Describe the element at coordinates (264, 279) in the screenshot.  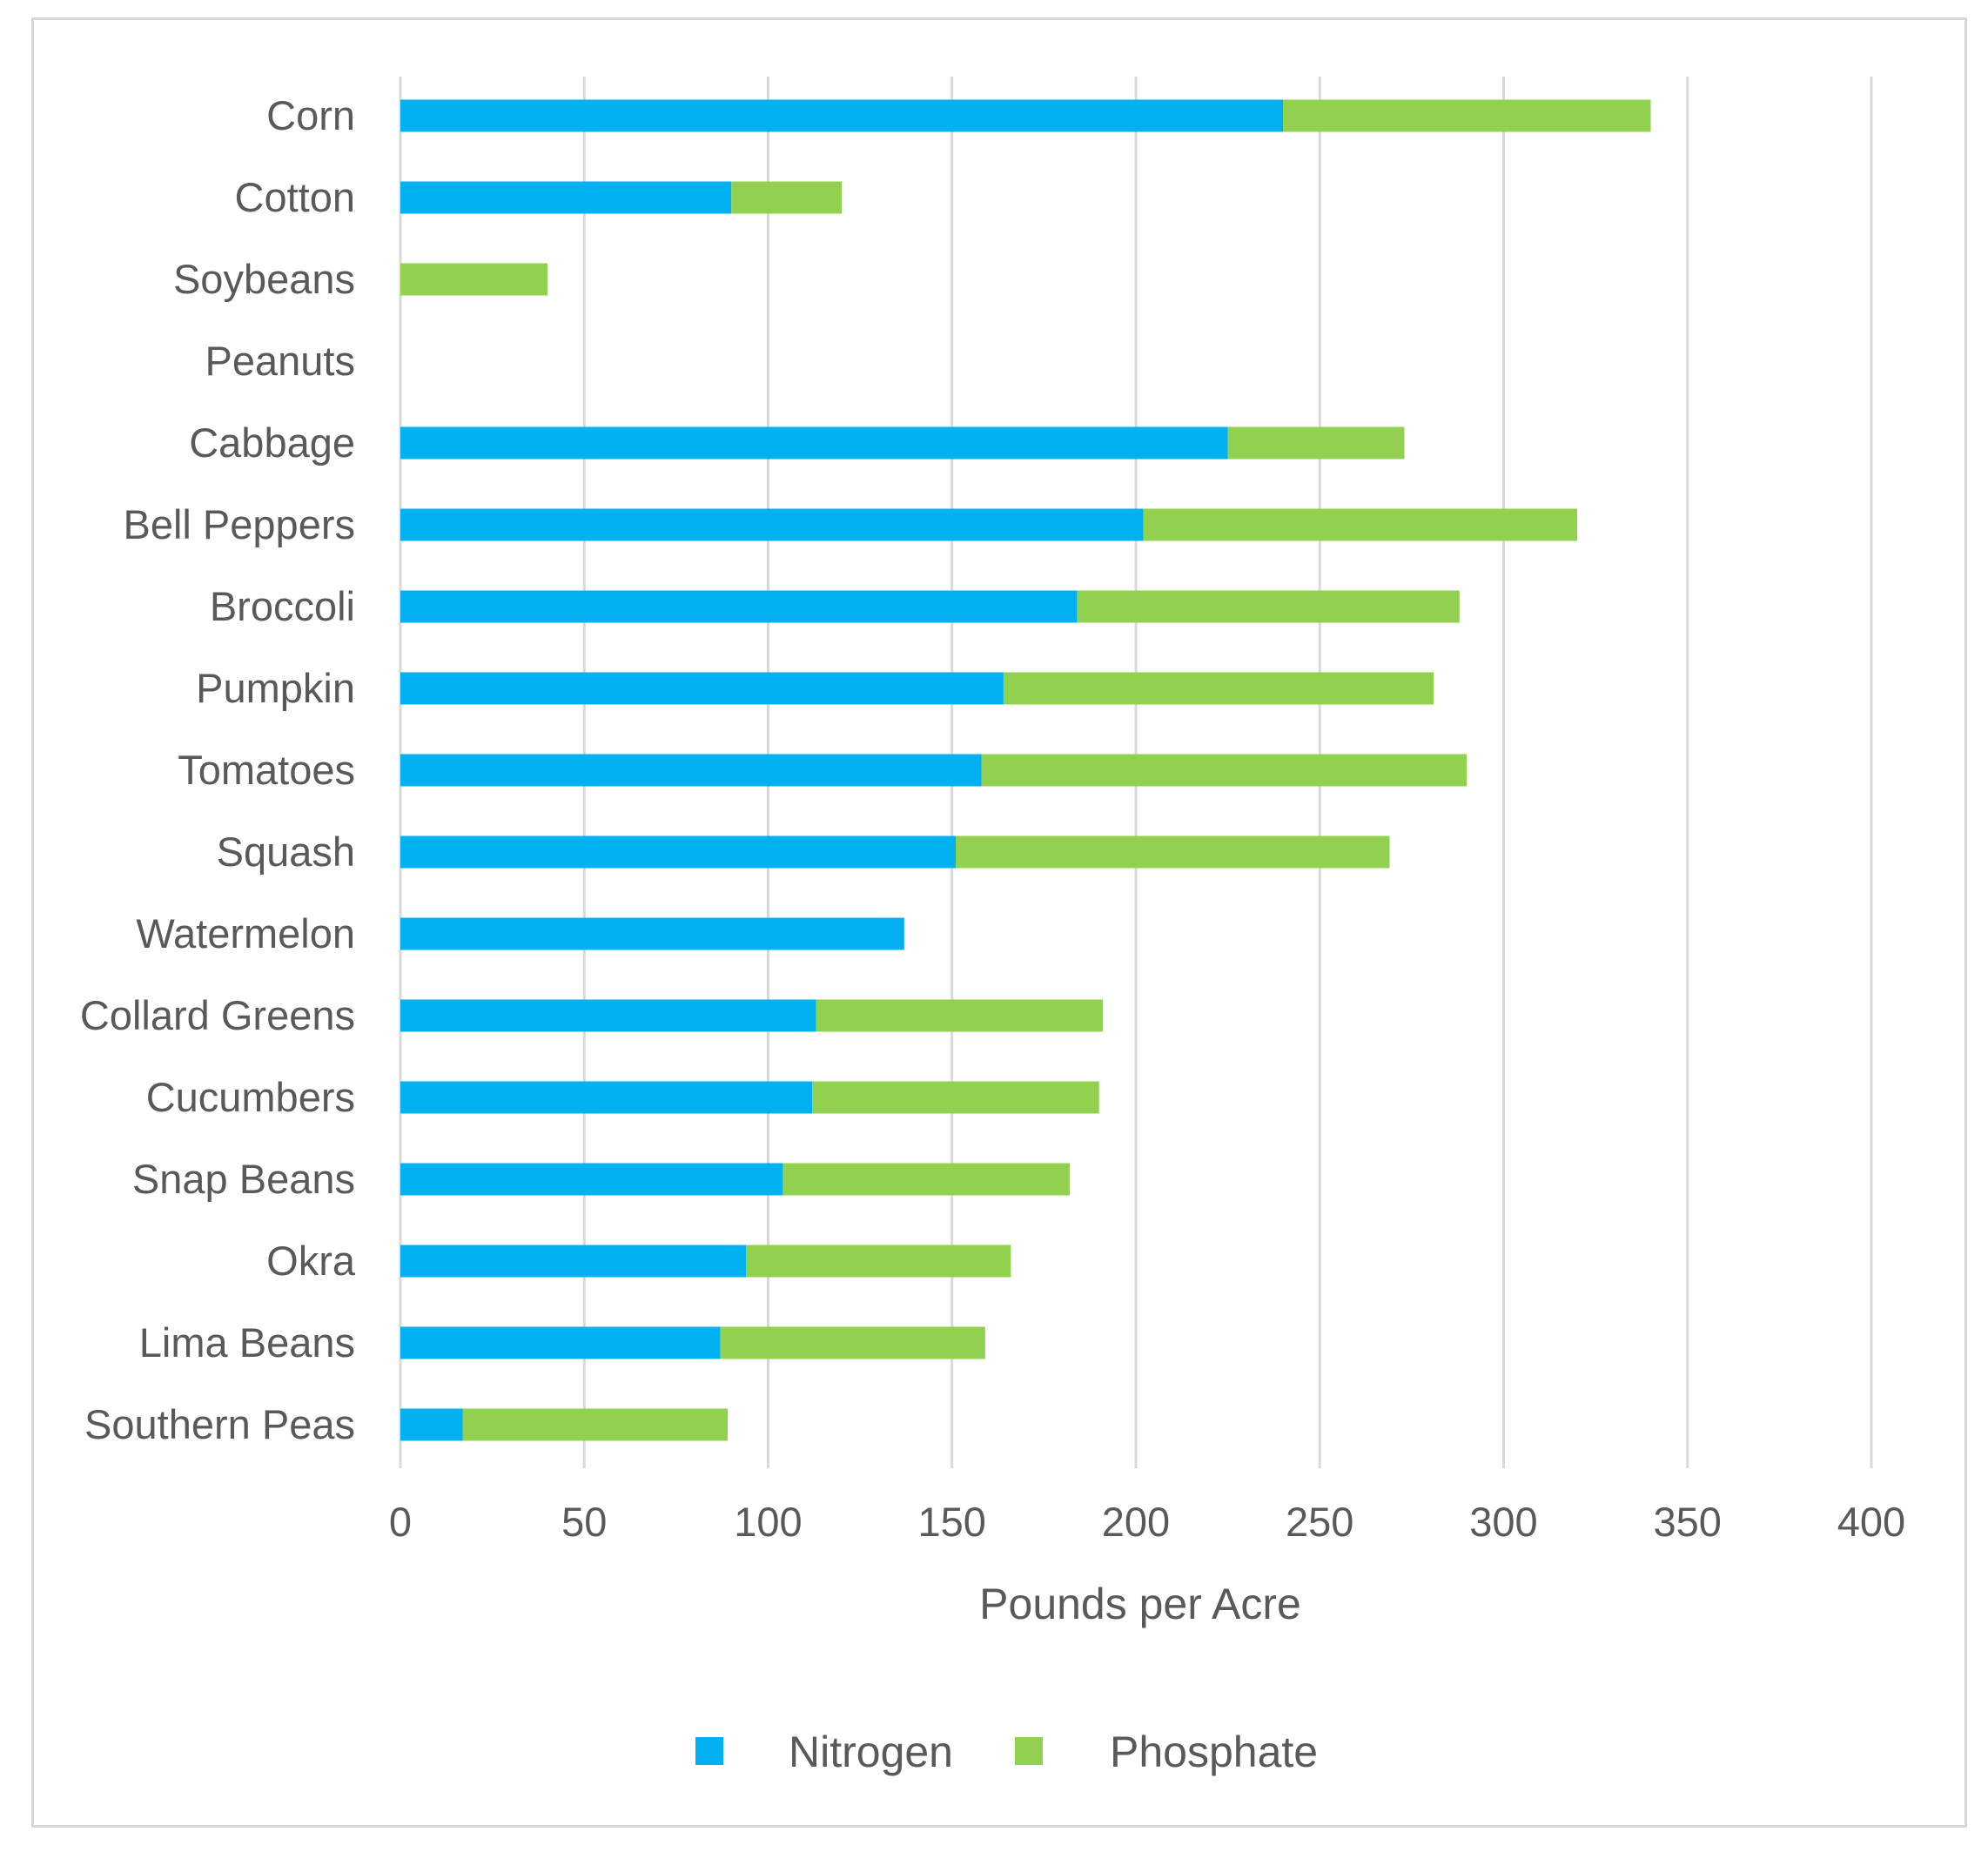
I see `category-label: Soybeans` at that location.